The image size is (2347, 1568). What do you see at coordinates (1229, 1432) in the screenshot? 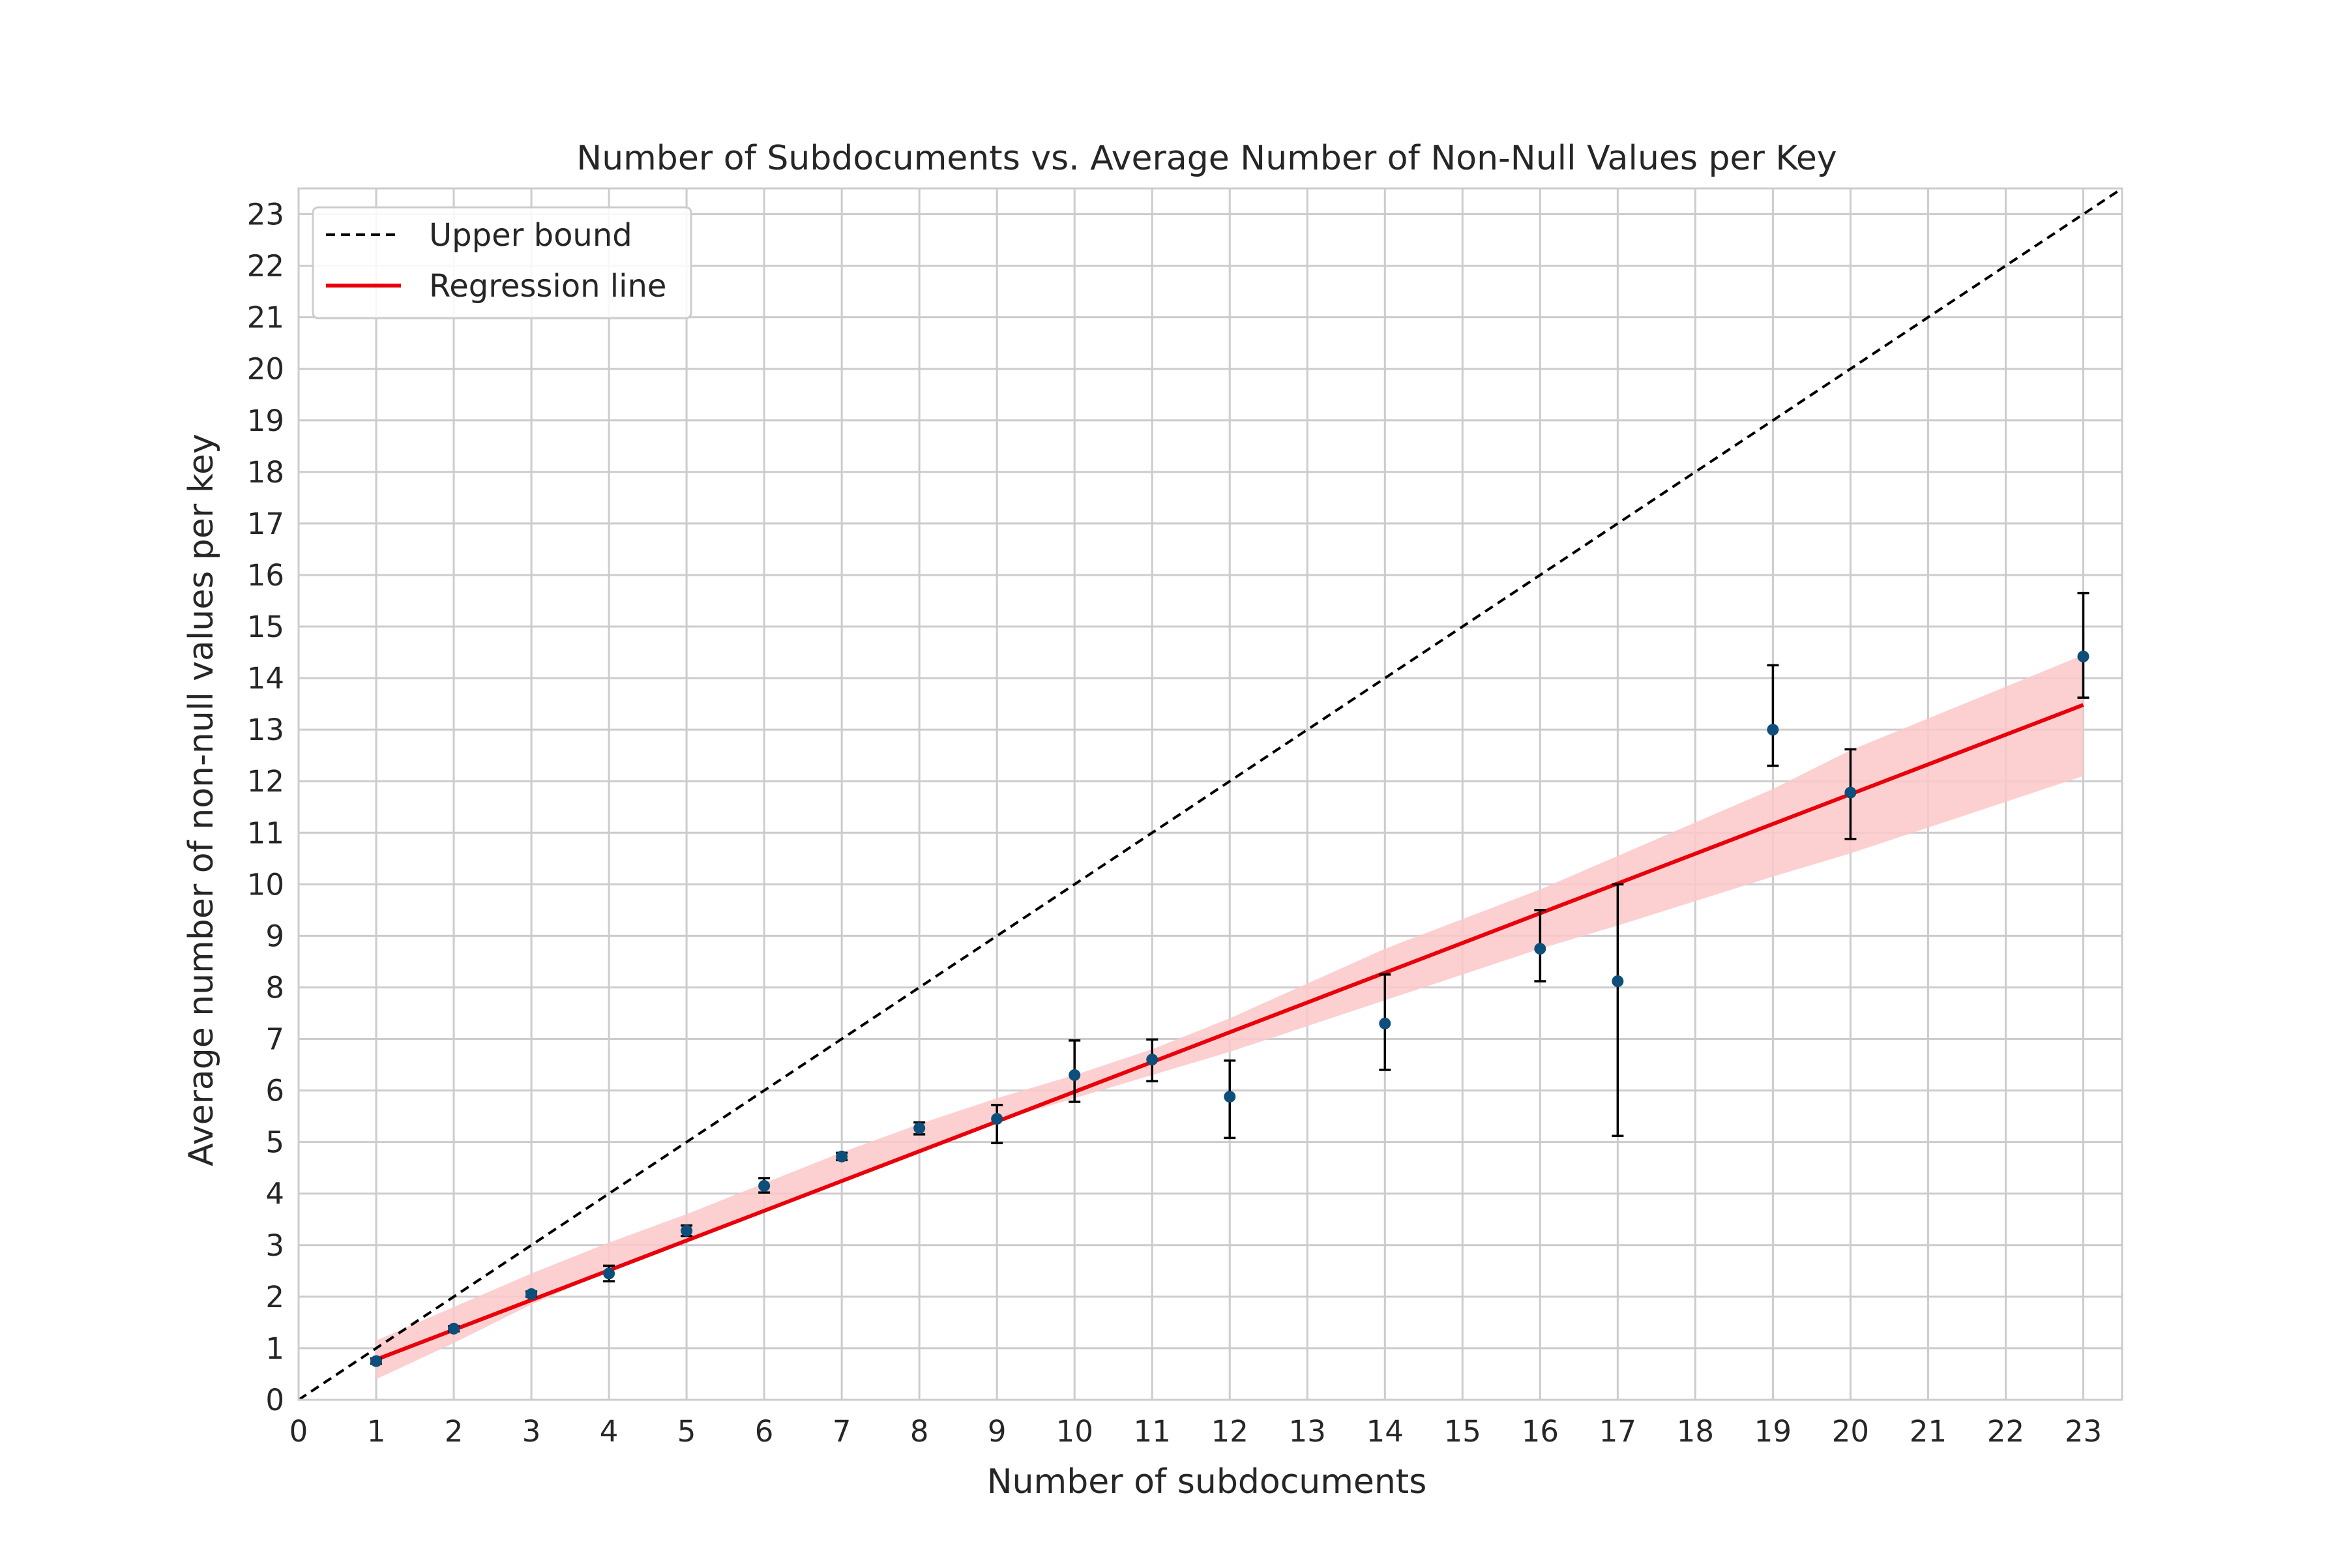
I see `x-tick-label: 12` at bounding box center [1229, 1432].